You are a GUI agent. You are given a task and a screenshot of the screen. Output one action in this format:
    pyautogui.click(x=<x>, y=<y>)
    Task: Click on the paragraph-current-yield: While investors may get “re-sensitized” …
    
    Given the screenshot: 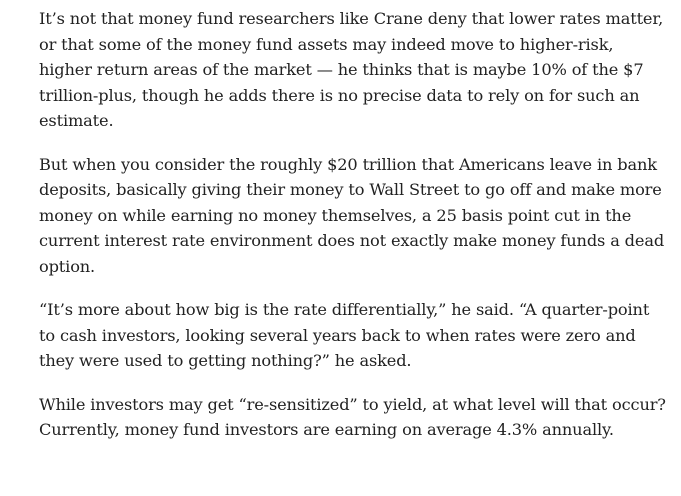 What is the action you would take?
    pyautogui.click(x=352, y=417)
    